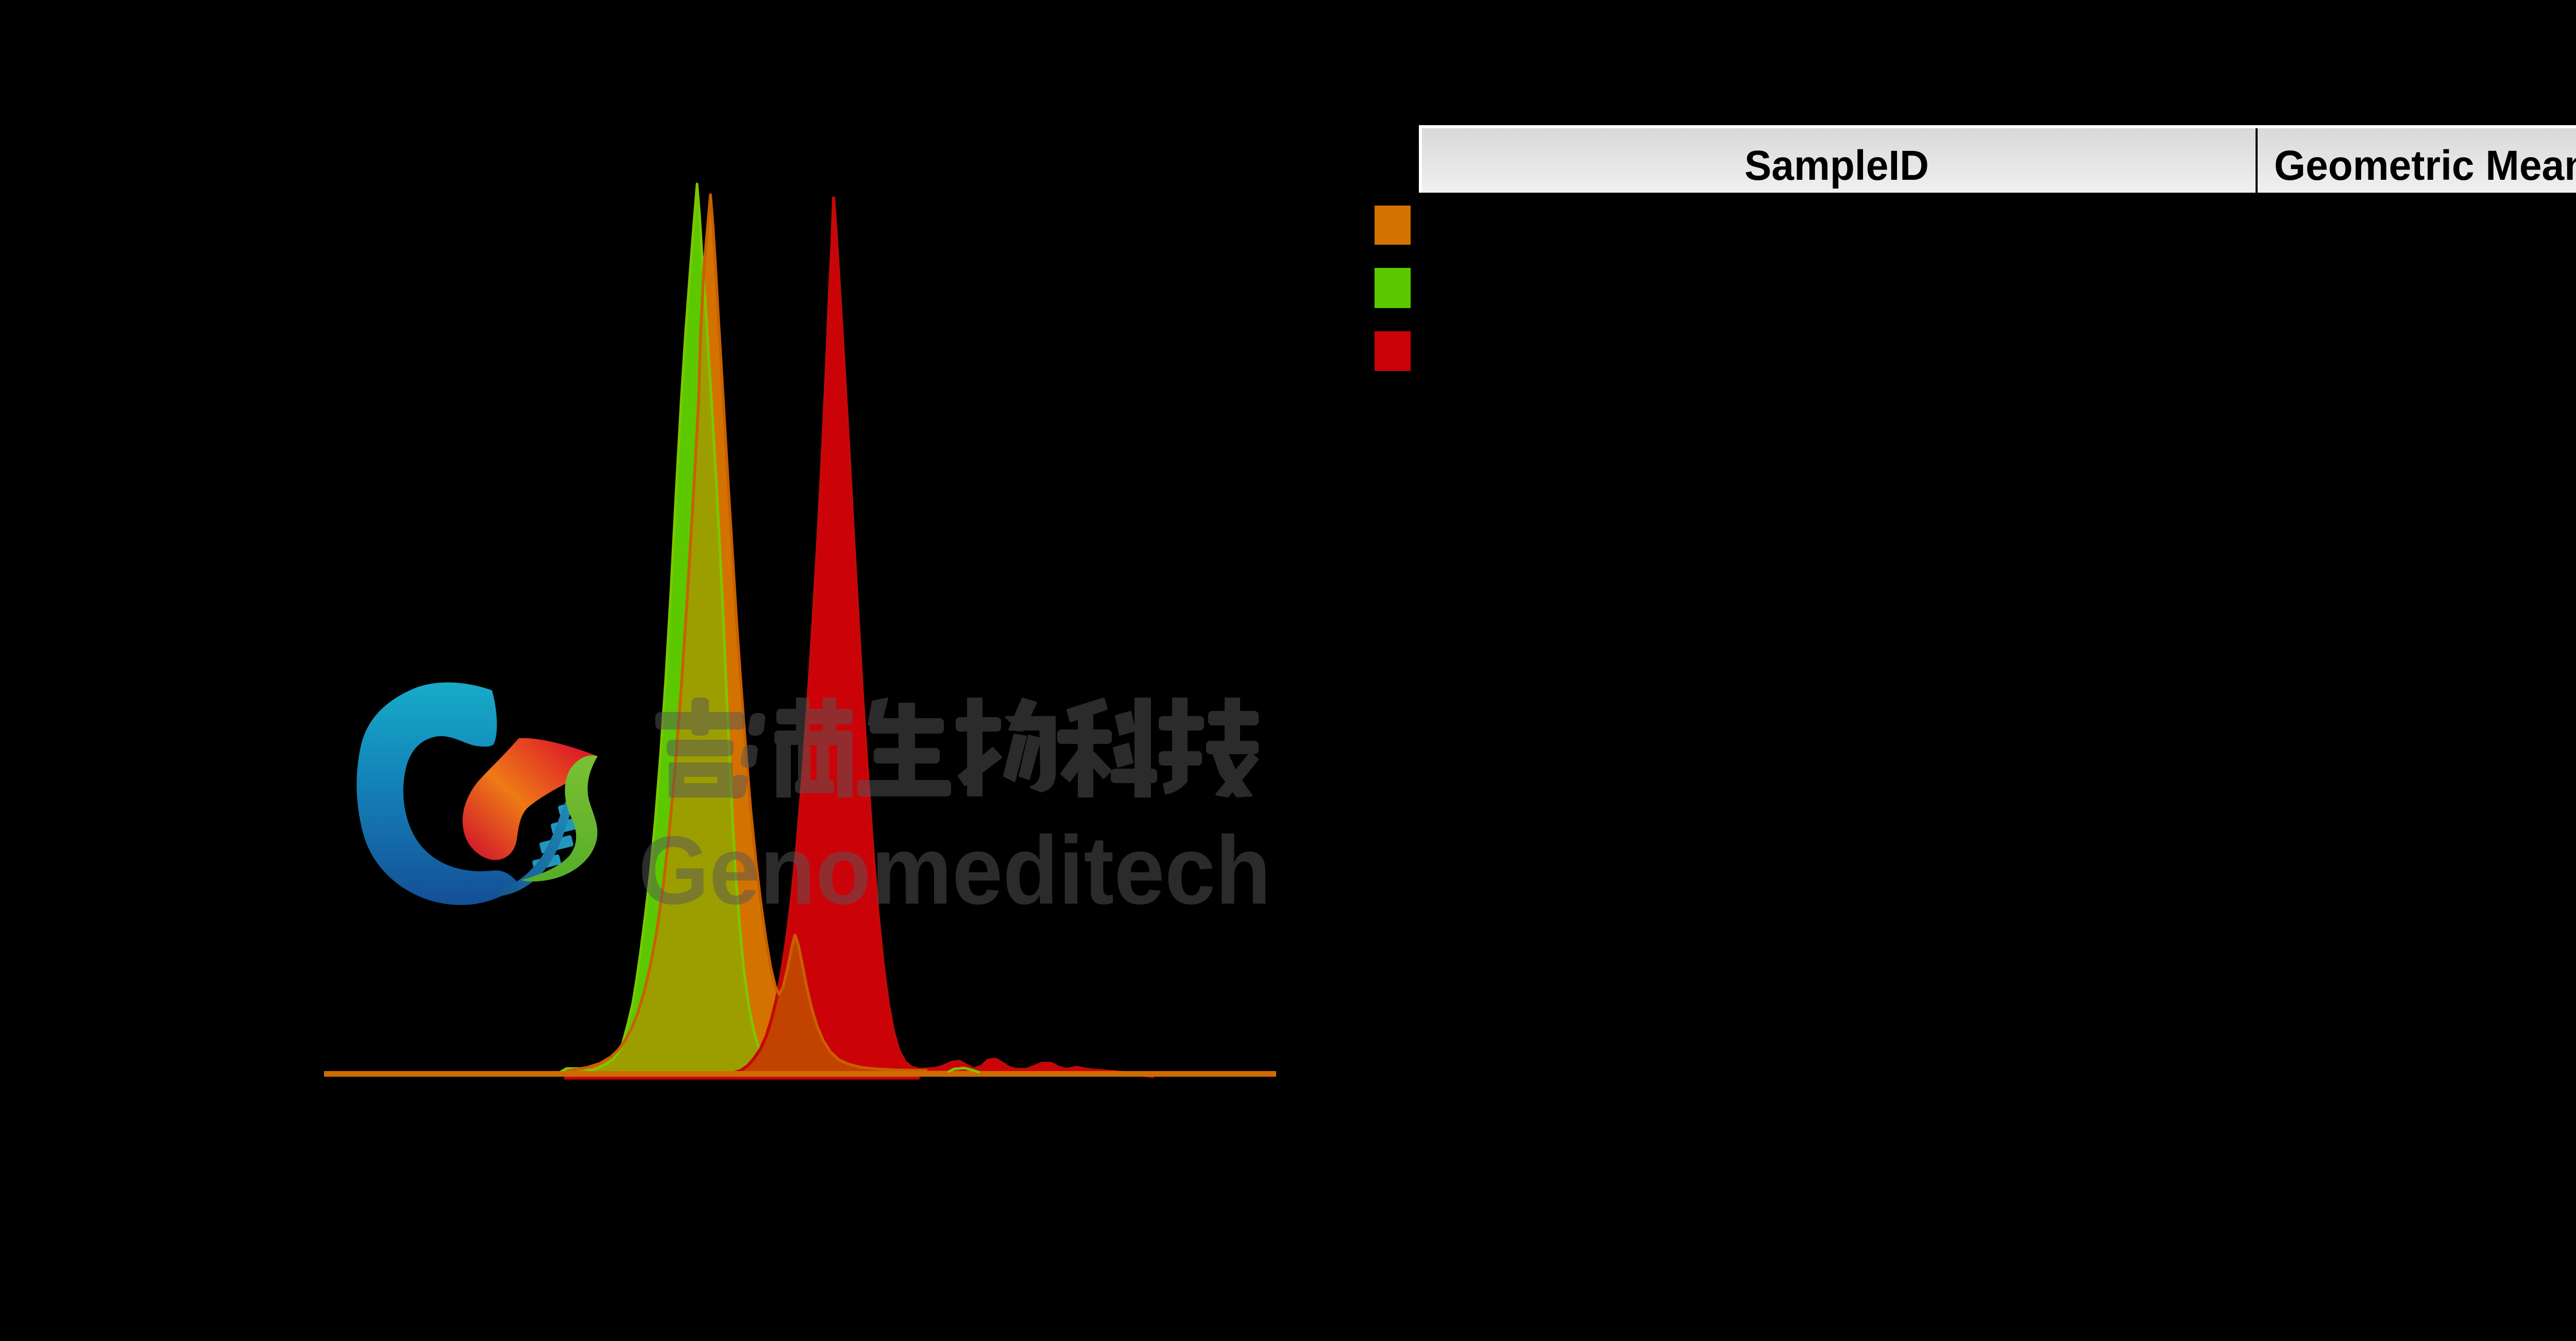 The image size is (2576, 1341). What do you see at coordinates (2425, 165) in the screenshot?
I see `svg-text: Geometric Mean : FL11-H` at bounding box center [2425, 165].